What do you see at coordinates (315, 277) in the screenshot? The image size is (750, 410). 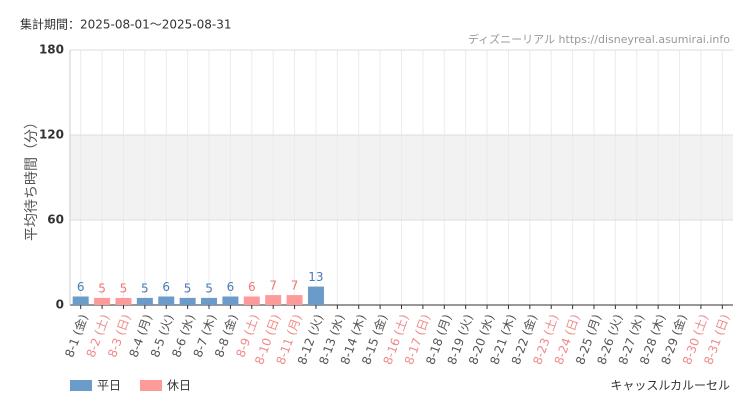 I see `value-label: 13` at bounding box center [315, 277].